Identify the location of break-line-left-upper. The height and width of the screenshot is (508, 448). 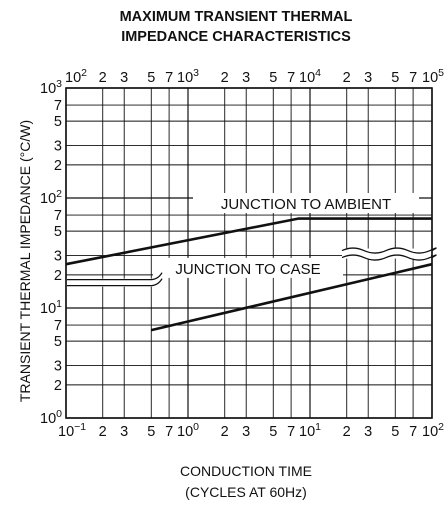
(115, 276).